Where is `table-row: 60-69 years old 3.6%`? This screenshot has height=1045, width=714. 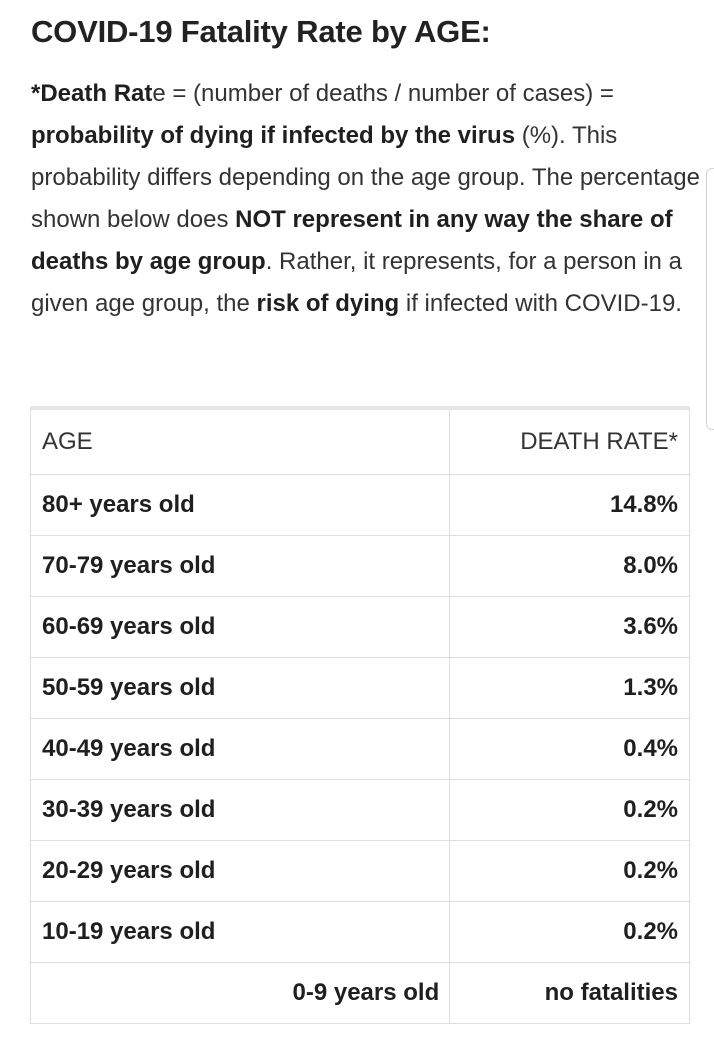 table-row: 60-69 years old 3.6% is located at coordinates (359, 626).